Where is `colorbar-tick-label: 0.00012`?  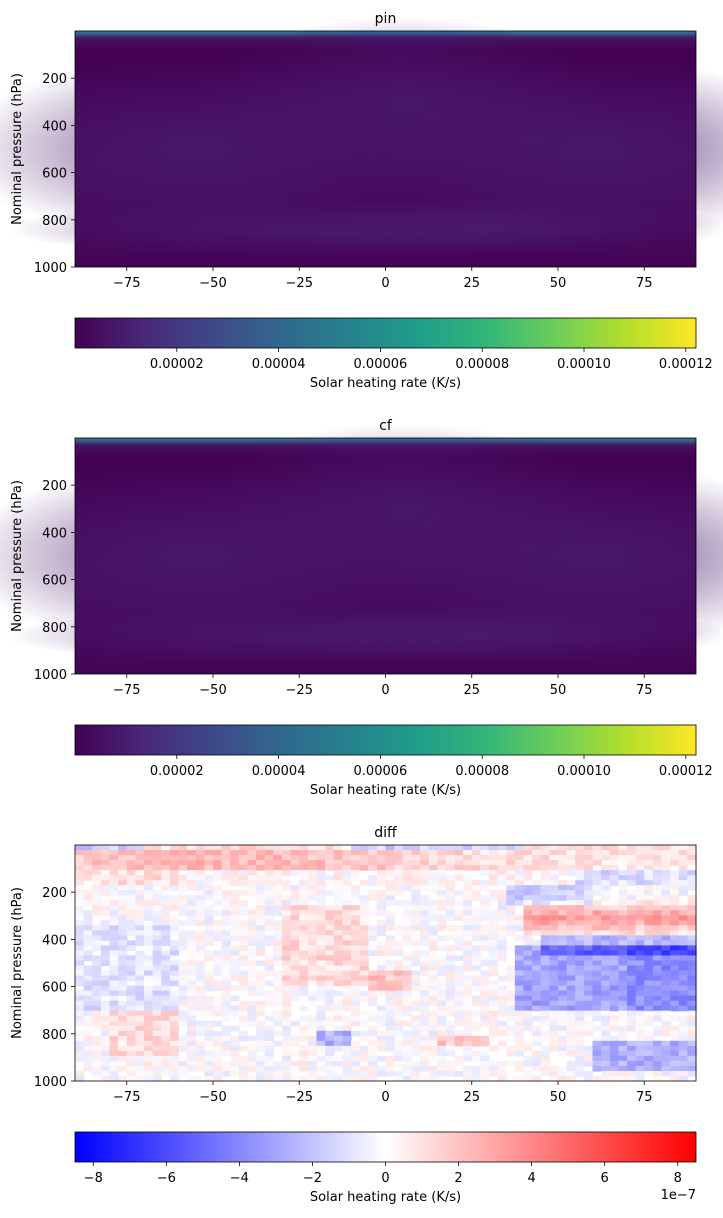
colorbar-tick-label: 0.00012 is located at coordinates (686, 364).